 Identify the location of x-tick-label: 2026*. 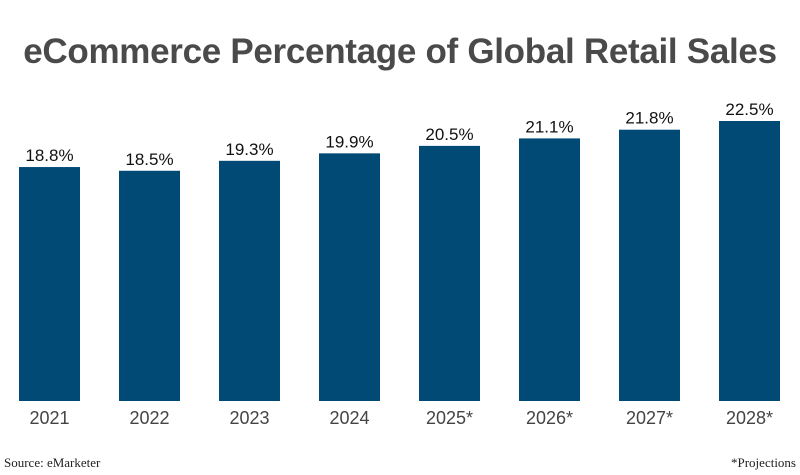
(549, 418).